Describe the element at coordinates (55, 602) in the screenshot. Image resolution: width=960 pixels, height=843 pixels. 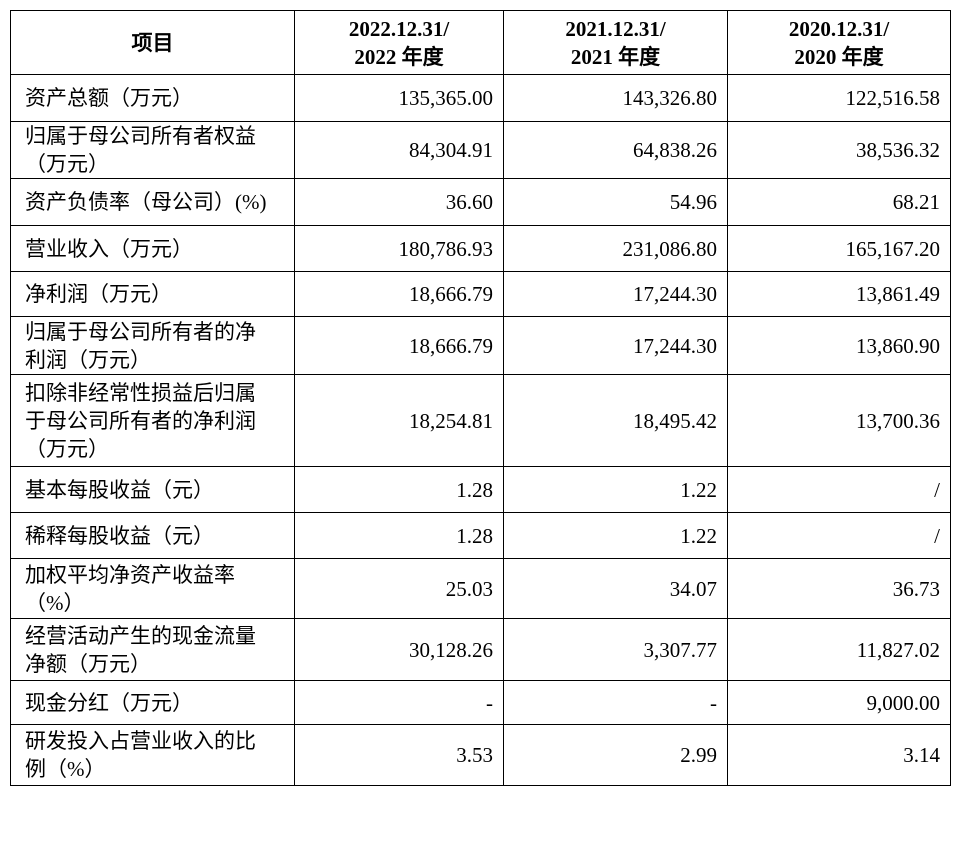
I see `label-text: （%）` at that location.